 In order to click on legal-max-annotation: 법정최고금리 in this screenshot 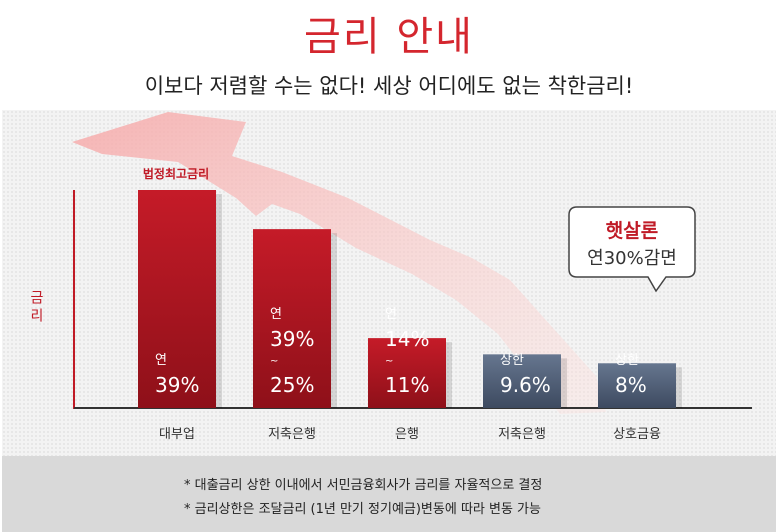, I will do `click(176, 173)`.